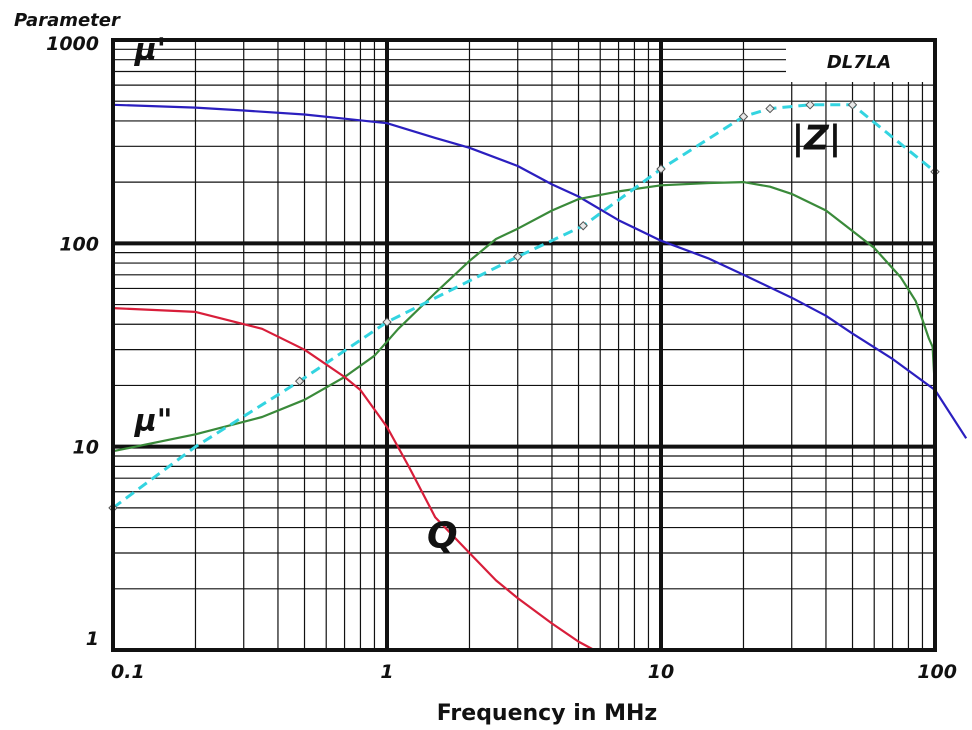 The image size is (972, 730). Describe the element at coordinates (72, 44) in the screenshot. I see `y-tick-label: 1000` at that location.